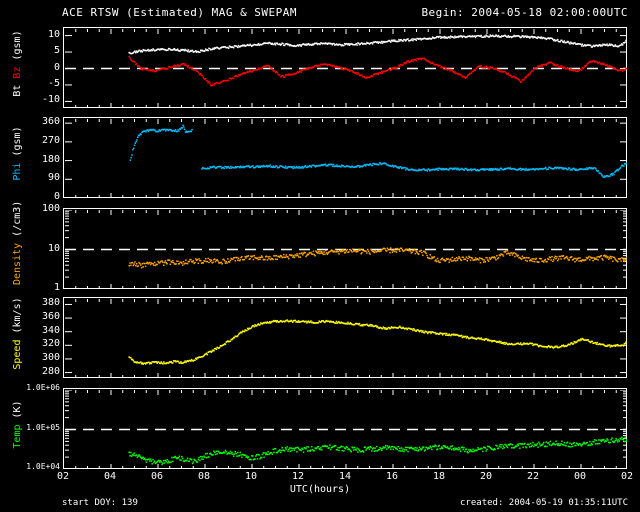  What do you see at coordinates (17, 218) in the screenshot?
I see `y-axis-label-part: (/cm3)` at bounding box center [17, 218].